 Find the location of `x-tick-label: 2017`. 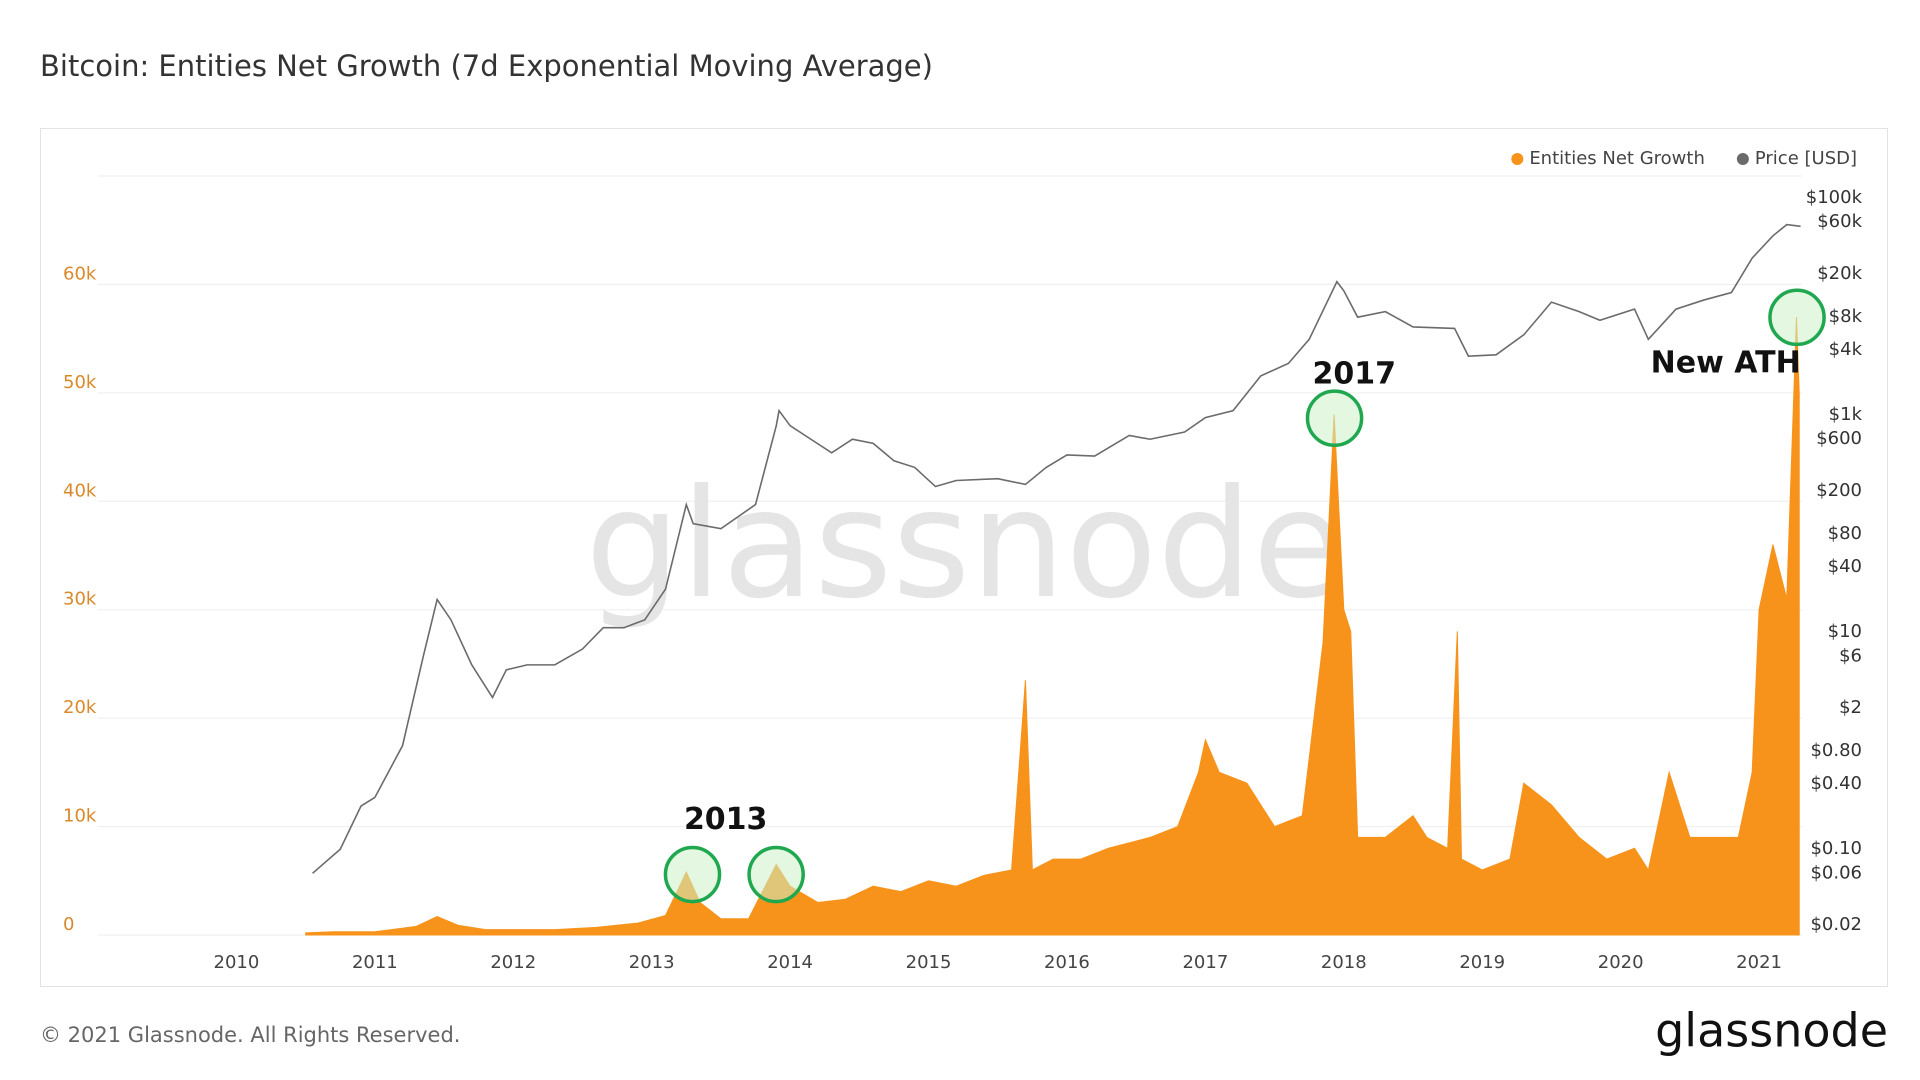

x-tick-label: 2017 is located at coordinates (1205, 962).